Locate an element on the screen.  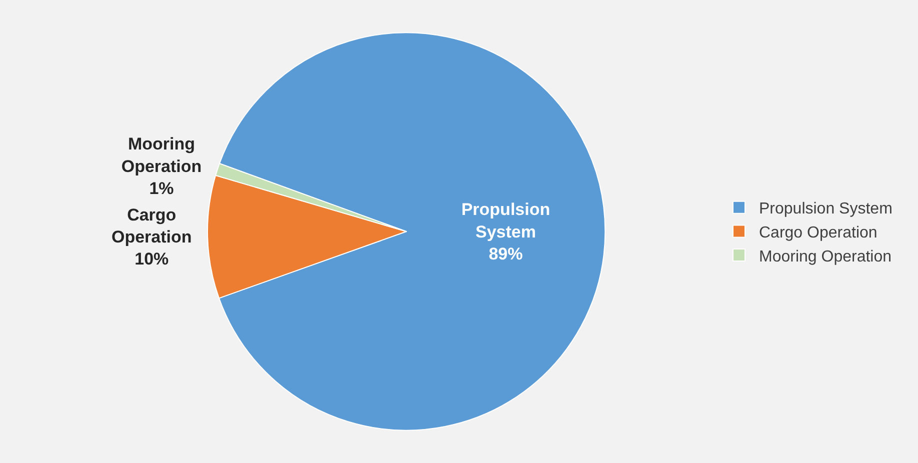
slice-label: Propulsion System is located at coordinates (505, 221).